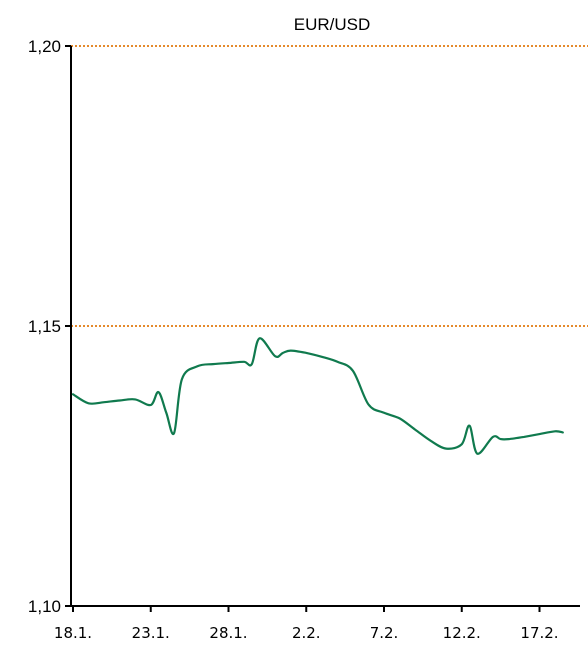  I want to click on x-tick-label-3: 2.2., so click(306, 633).